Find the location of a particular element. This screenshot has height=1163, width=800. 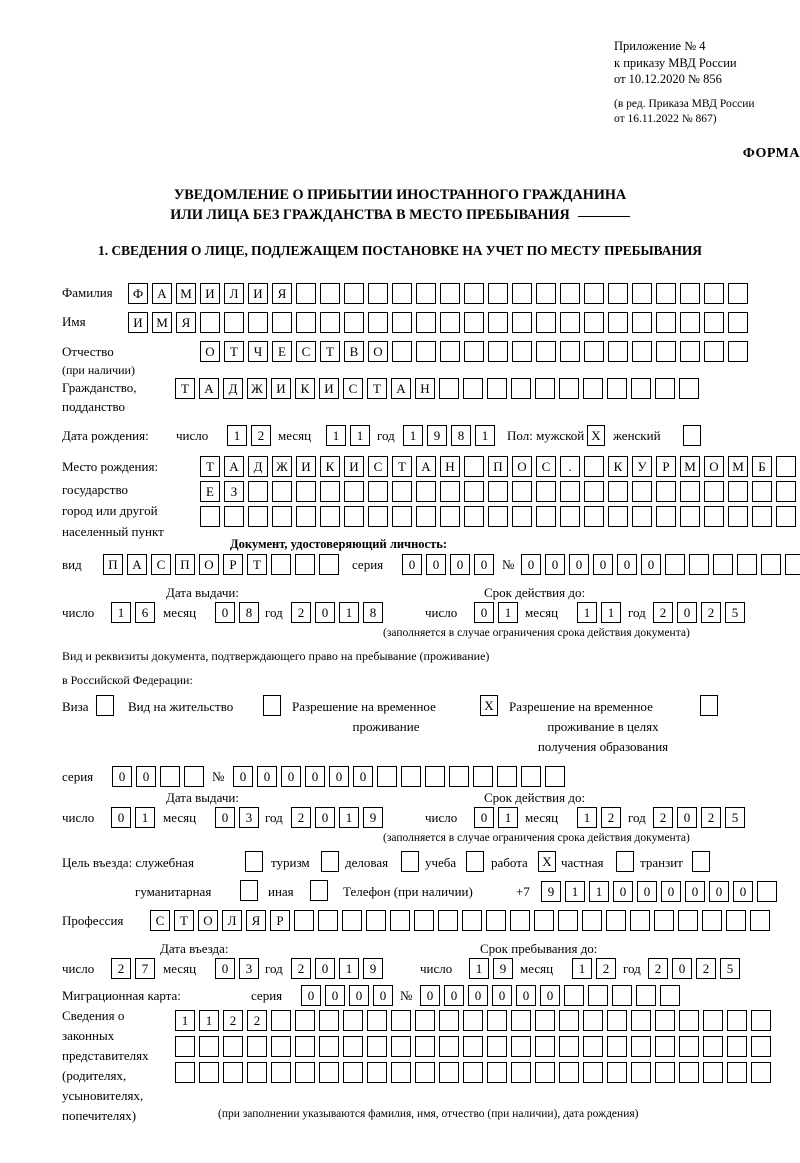

temp-residence-checkbox: X is located at coordinates (489, 705).